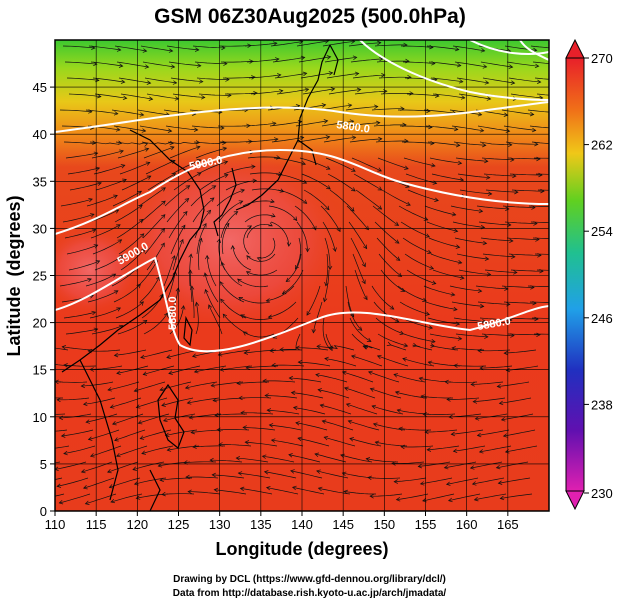 Image resolution: width=619 pixels, height=605 pixels. I want to click on x-tick-label: 140, so click(302, 524).